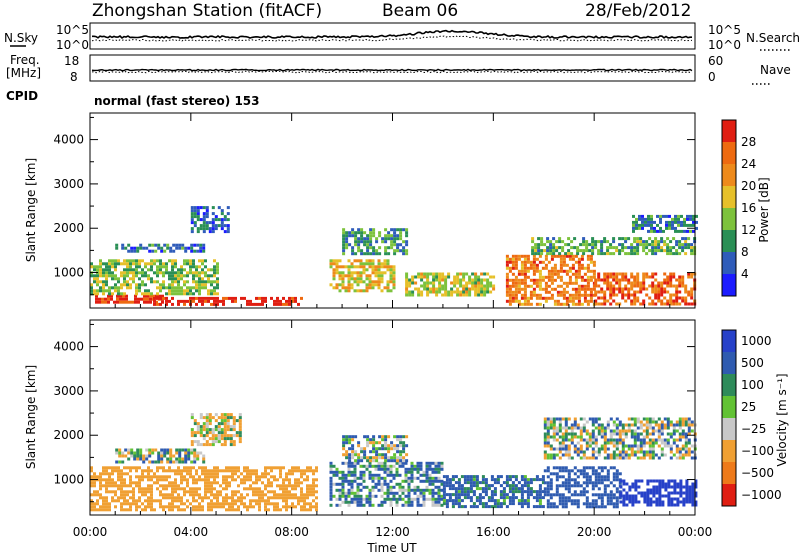 The width and height of the screenshot is (800, 554). What do you see at coordinates (753, 429) in the screenshot?
I see `colorbar-tick-label: −25` at bounding box center [753, 429].